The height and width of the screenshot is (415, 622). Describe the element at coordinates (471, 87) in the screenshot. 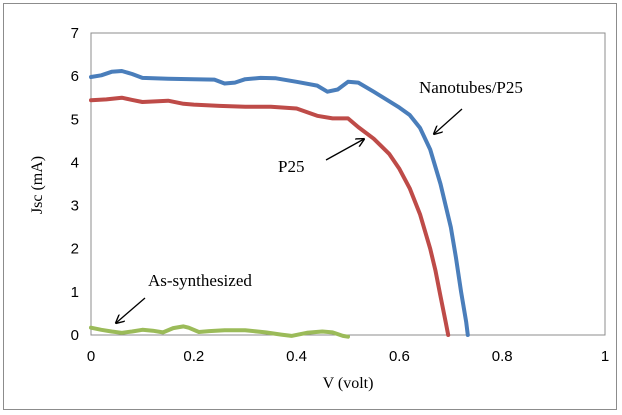

I see `annotation-nanotubes-label: Nanotubes/P25` at that location.